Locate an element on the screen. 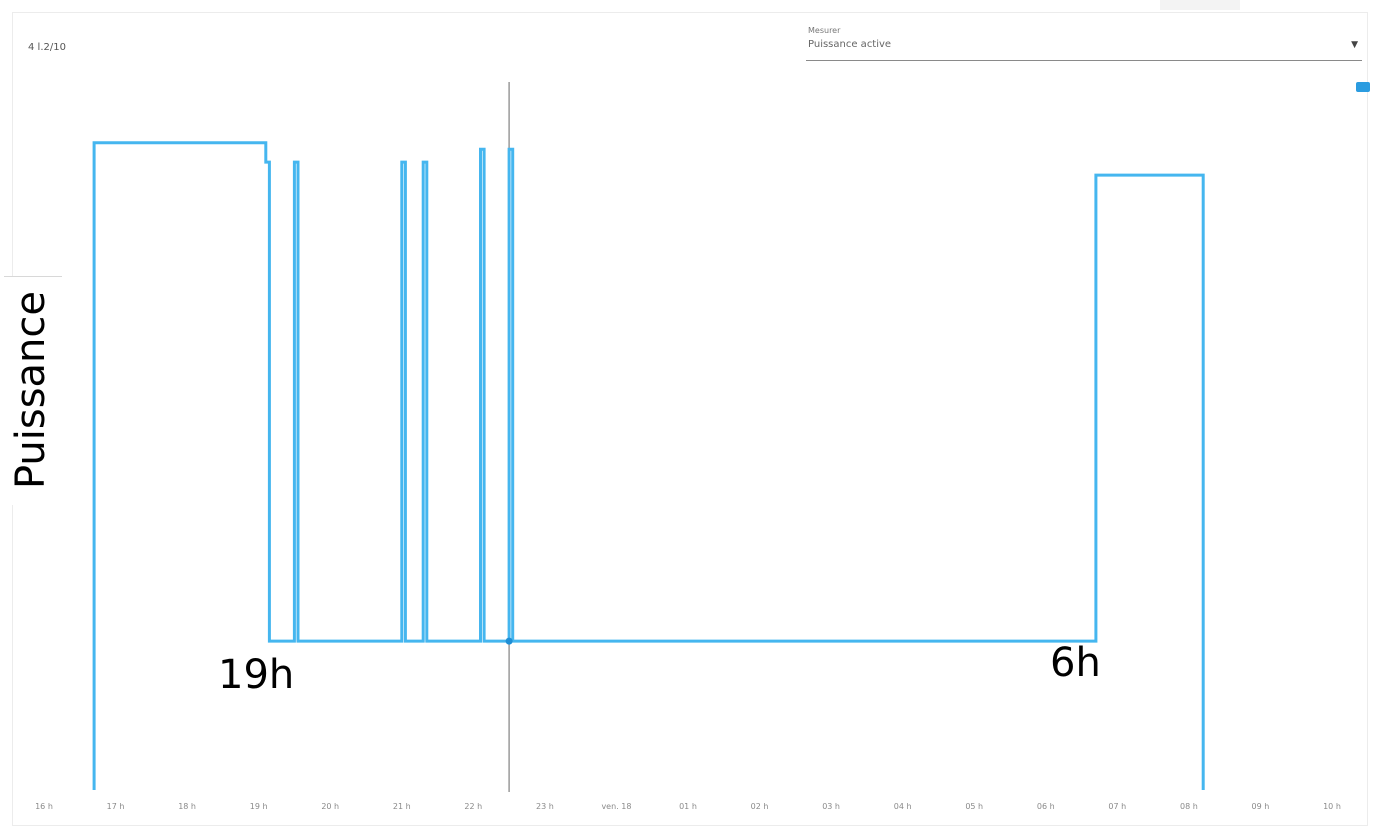  legend-swatch is located at coordinates (1363, 87).